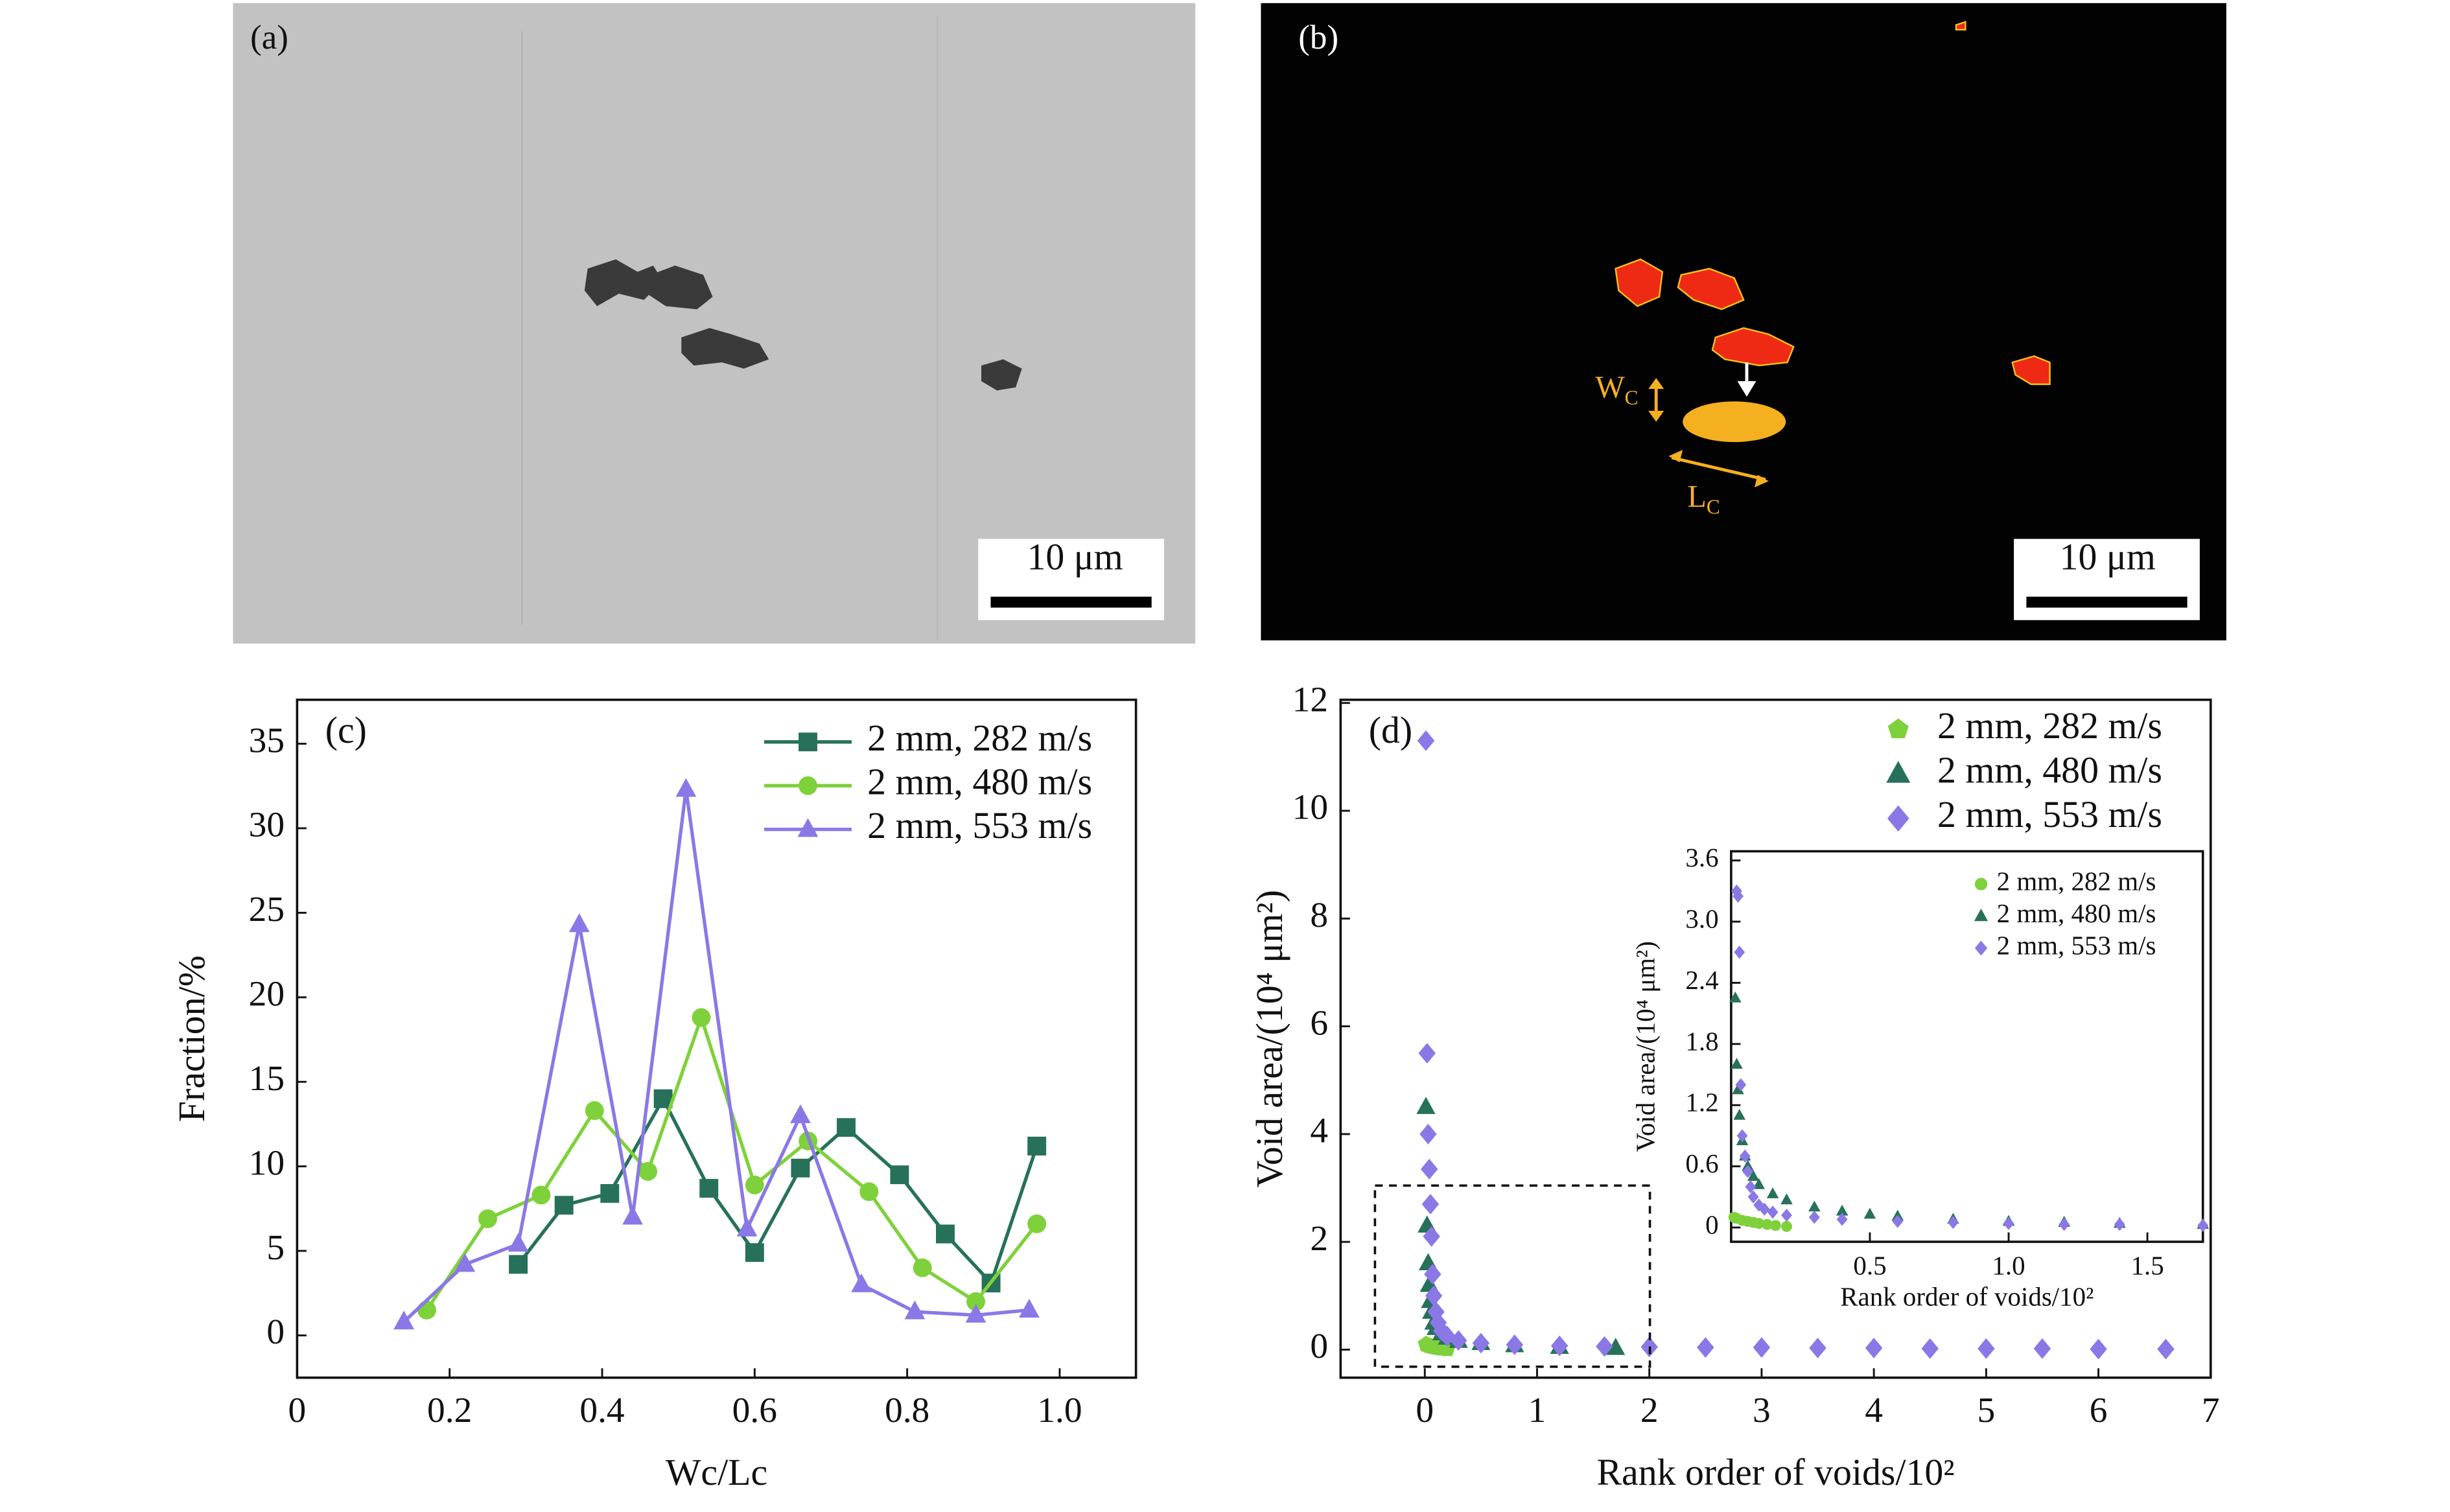 The height and width of the screenshot is (1512, 2450). I want to click on length-symbol: L, so click(1696, 497).